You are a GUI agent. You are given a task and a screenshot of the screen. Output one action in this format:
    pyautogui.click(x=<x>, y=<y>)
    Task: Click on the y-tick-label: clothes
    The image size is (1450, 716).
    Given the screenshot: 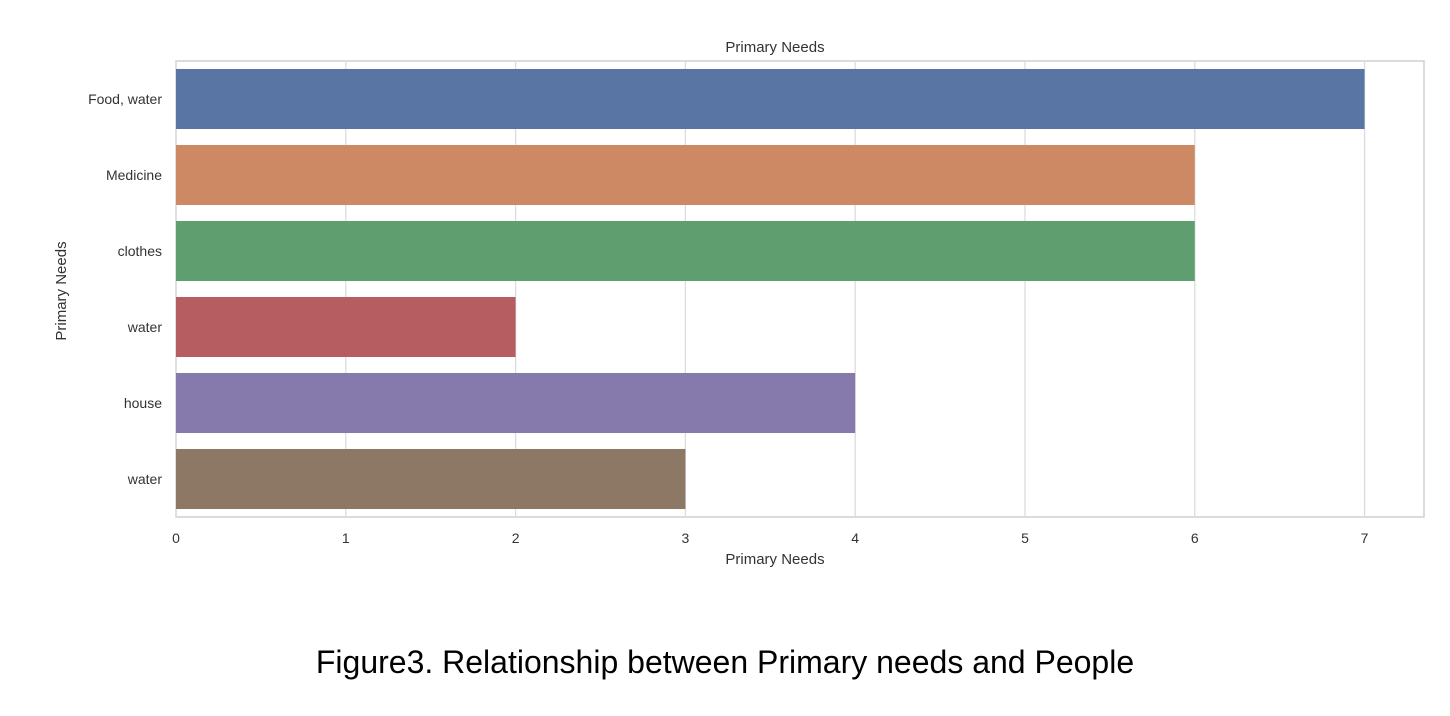 What is the action you would take?
    pyautogui.click(x=140, y=251)
    